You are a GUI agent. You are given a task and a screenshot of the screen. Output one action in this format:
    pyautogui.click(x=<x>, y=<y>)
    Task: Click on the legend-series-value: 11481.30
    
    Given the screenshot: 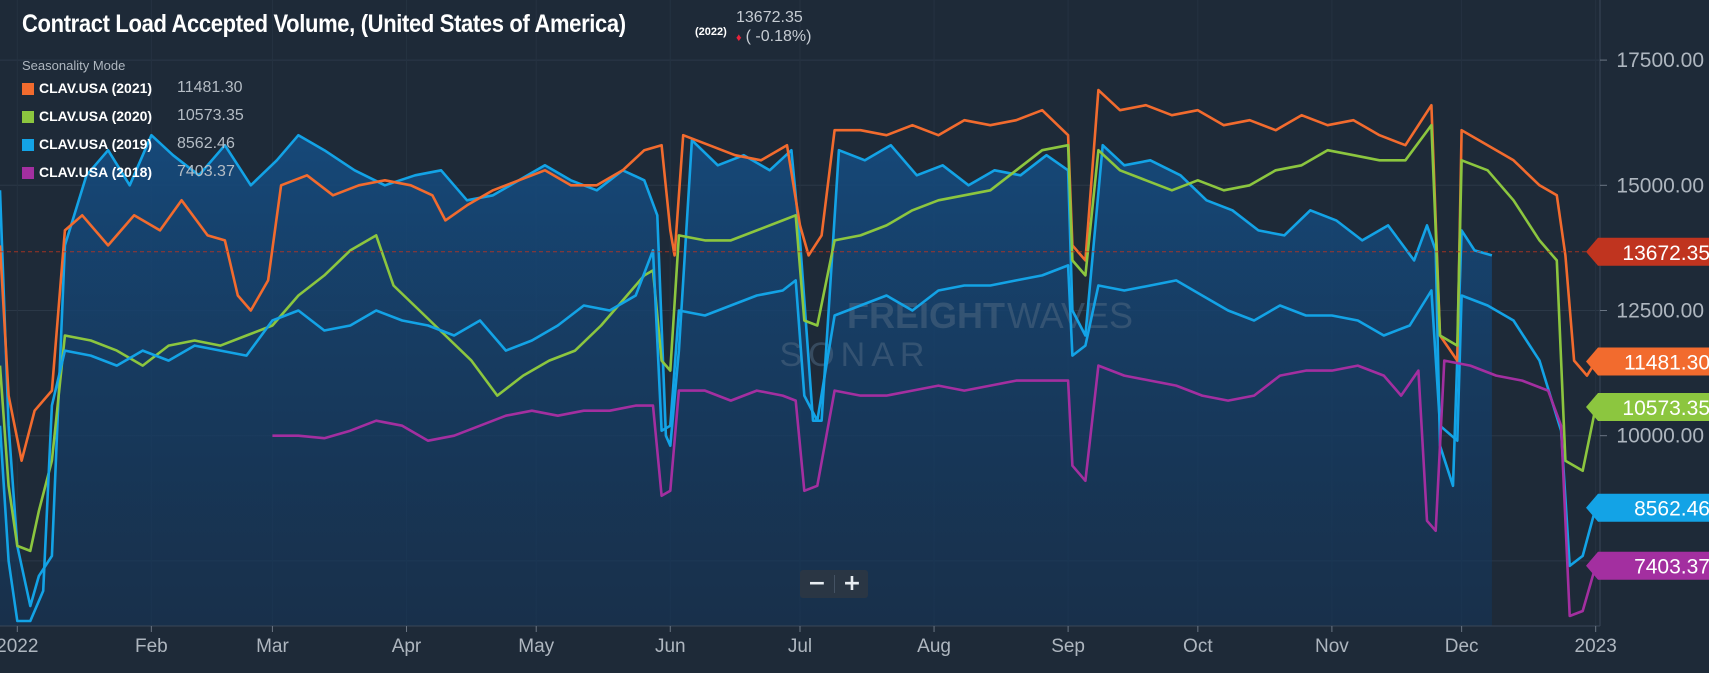 What is the action you would take?
    pyautogui.click(x=210, y=87)
    